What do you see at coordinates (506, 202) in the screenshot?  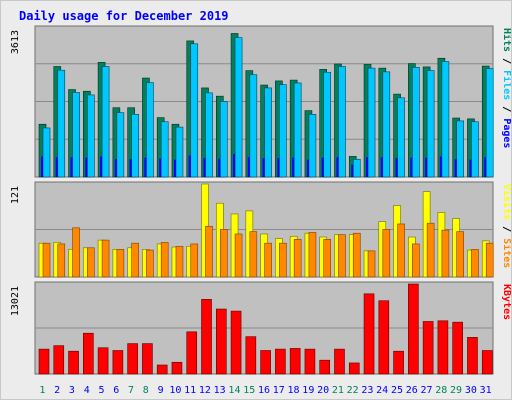 I see `legend-item-visits: Visits` at bounding box center [506, 202].